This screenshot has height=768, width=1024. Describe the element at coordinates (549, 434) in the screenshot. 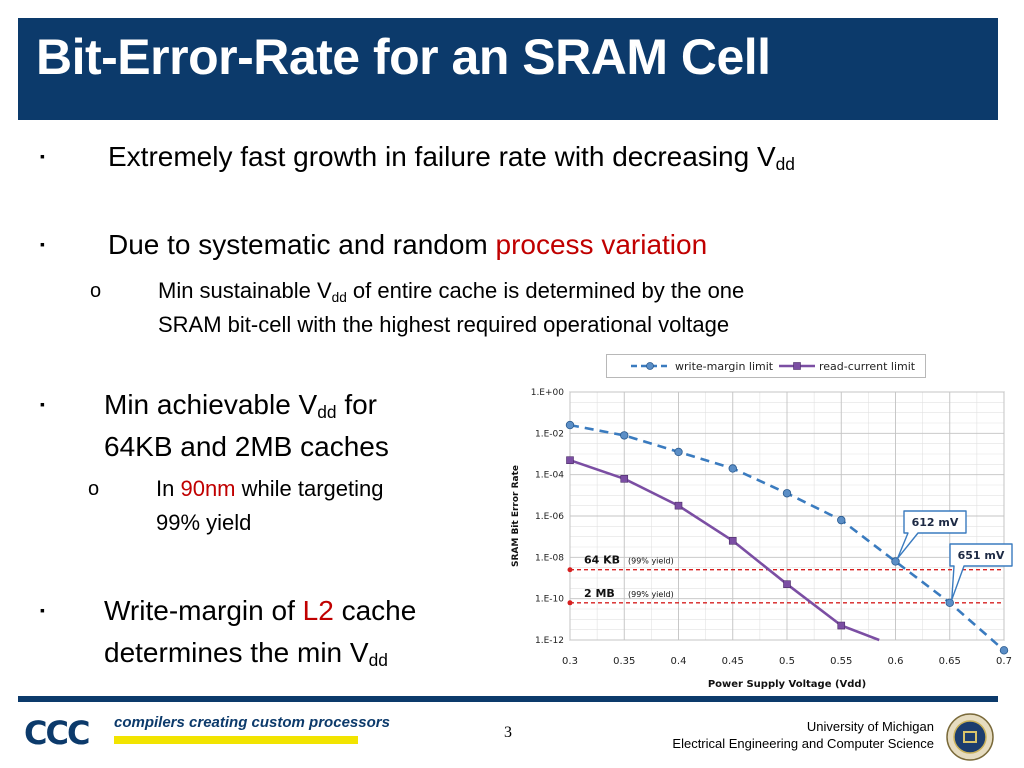

I see `y-tick-label: 1.E-02` at that location.